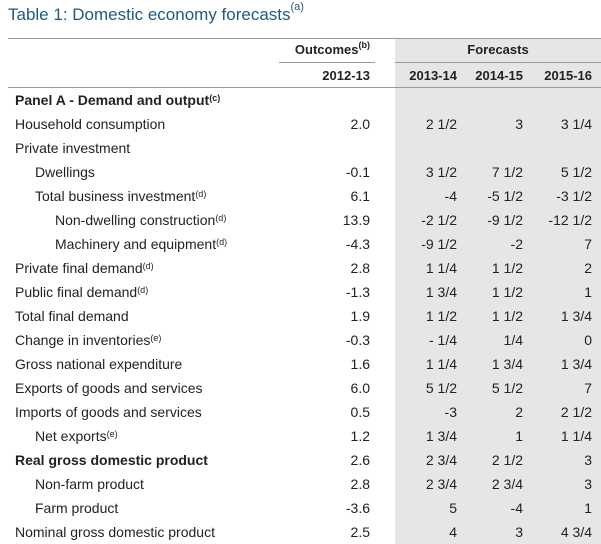 This screenshot has width=601, height=544. What do you see at coordinates (300, 148) in the screenshot?
I see `table-row: Private investment` at bounding box center [300, 148].